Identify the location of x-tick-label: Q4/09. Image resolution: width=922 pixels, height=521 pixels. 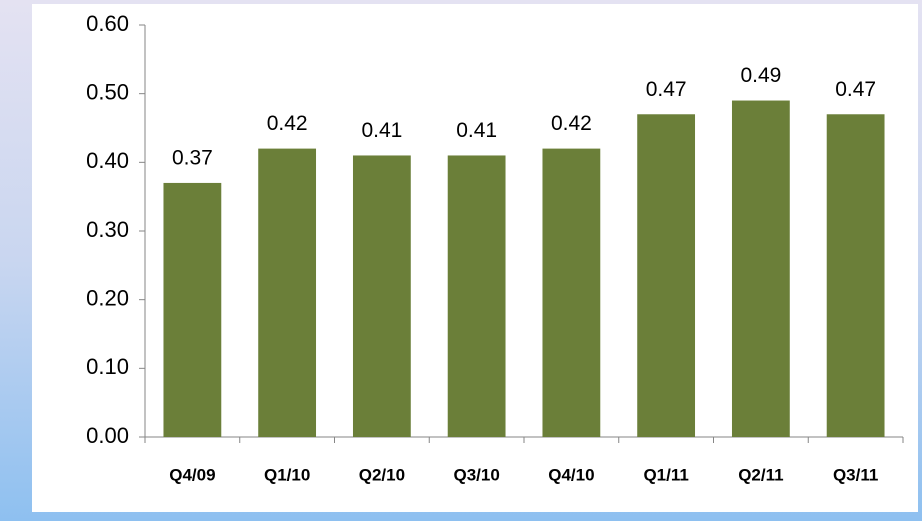
(192, 474).